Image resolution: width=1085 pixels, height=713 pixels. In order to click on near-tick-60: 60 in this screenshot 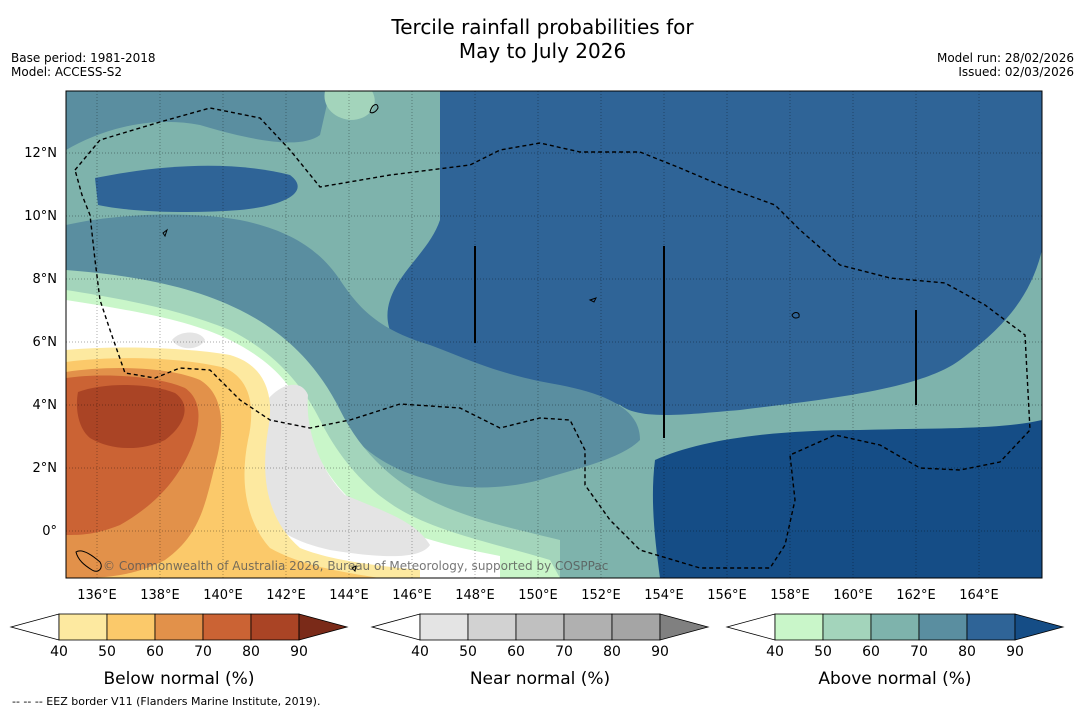, I will do `click(516, 652)`.